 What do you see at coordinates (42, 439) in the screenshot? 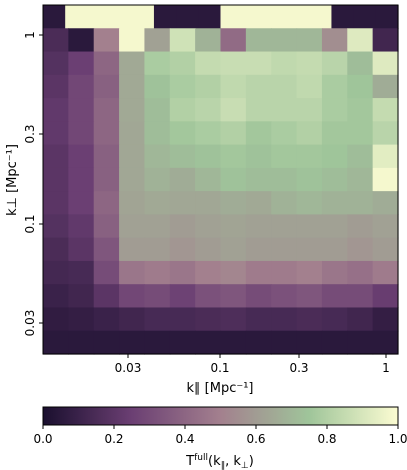
I see `colorbar-tick-label: 0.0` at bounding box center [42, 439].